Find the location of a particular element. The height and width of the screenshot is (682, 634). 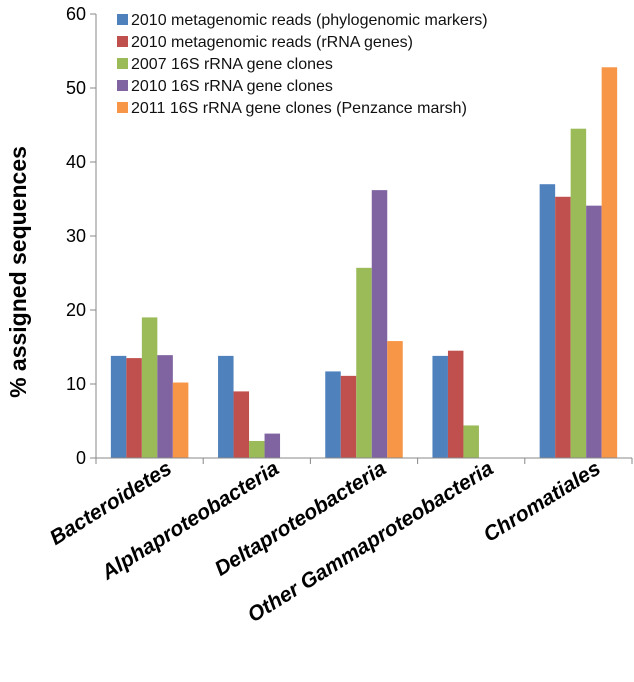

y-tick-label: 50 is located at coordinates (76, 88).